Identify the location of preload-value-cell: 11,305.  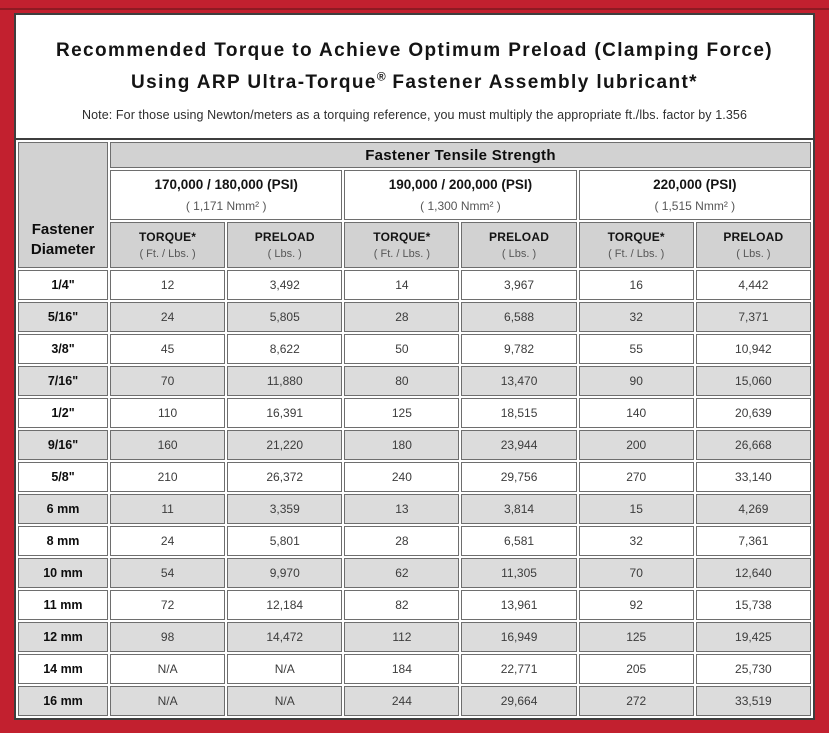
(519, 573).